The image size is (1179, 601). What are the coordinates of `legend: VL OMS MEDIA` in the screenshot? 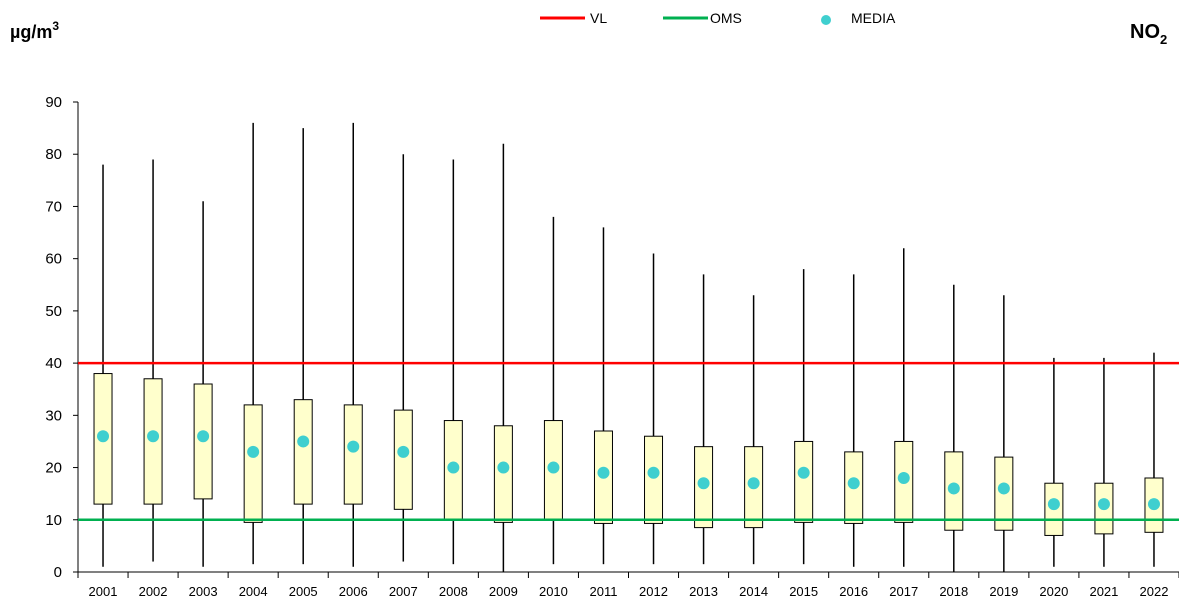 It's located at (718, 18).